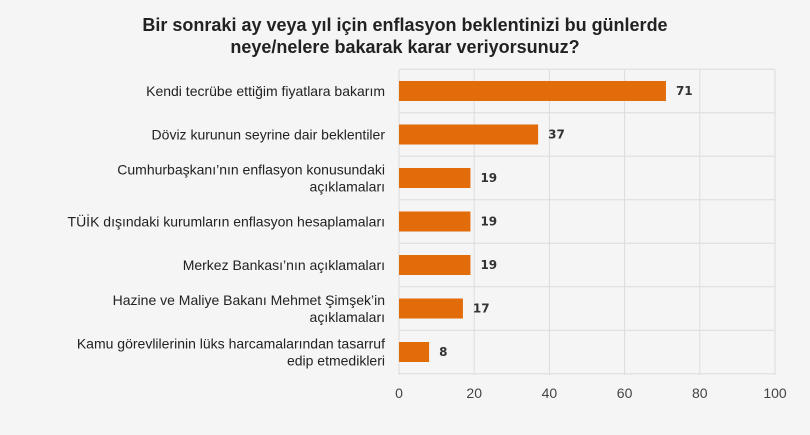  I want to click on category-label-line: Merkez Bankası’nın açıklamaları, so click(284, 265).